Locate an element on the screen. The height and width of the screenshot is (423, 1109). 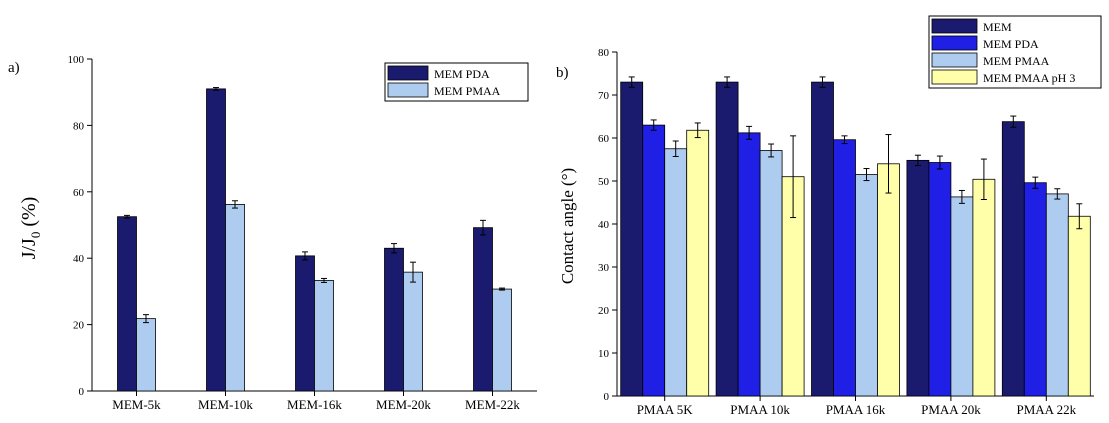
y-tick-label: 10 is located at coordinates (604, 354).